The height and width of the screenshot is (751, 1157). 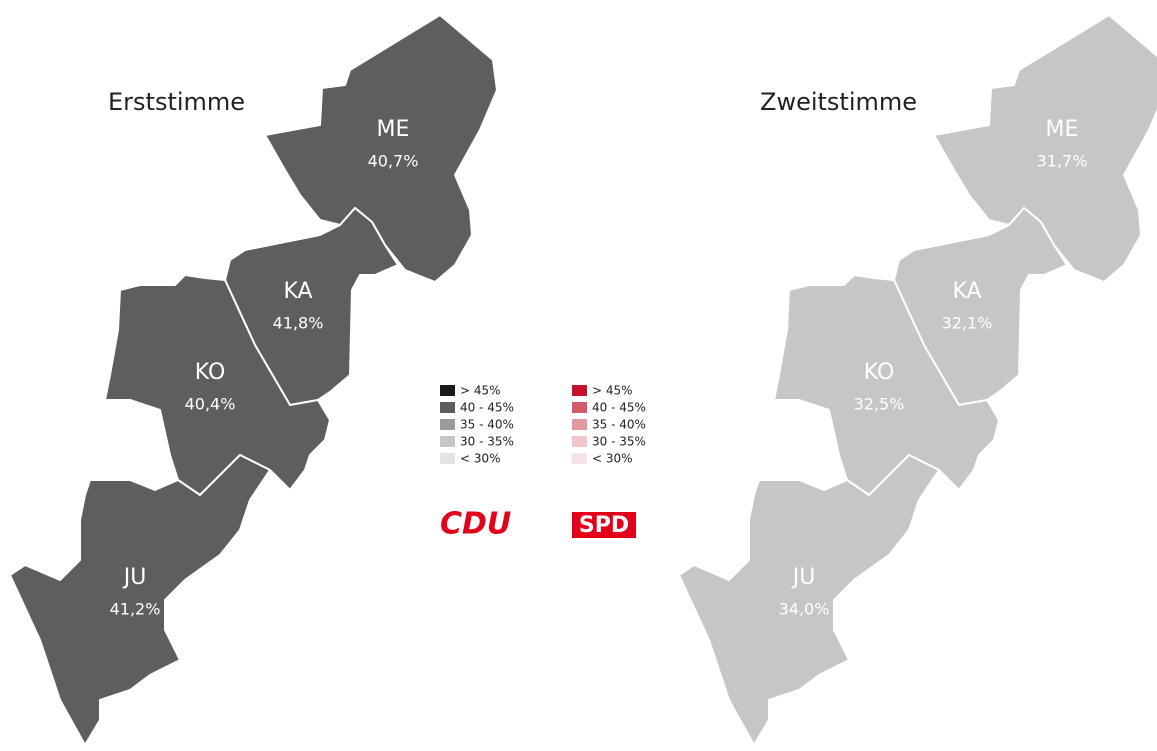 What do you see at coordinates (135, 609) in the screenshot?
I see `district-value: 41,2%` at bounding box center [135, 609].